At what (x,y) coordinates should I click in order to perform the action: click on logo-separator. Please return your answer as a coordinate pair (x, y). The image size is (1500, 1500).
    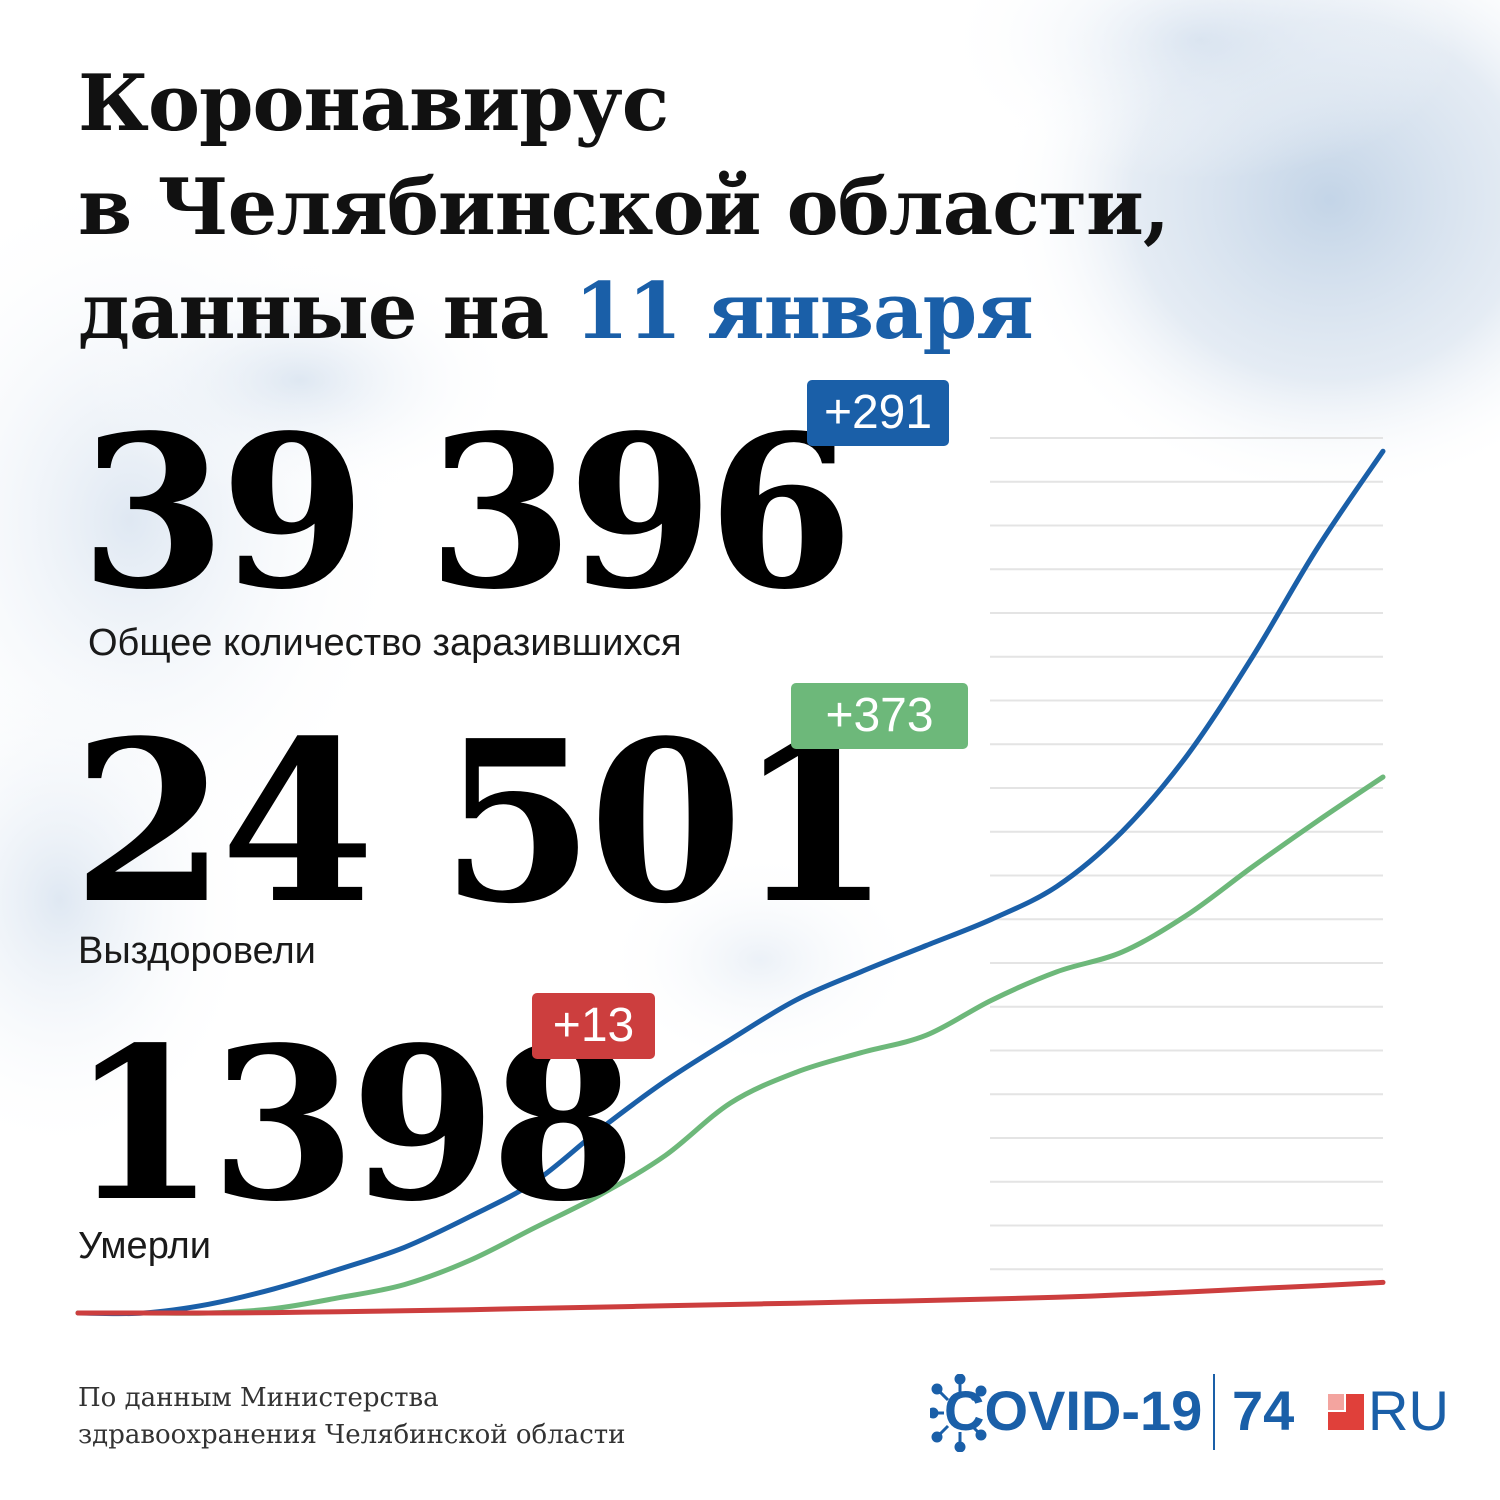
    Looking at the image, I should click on (1214, 1412).